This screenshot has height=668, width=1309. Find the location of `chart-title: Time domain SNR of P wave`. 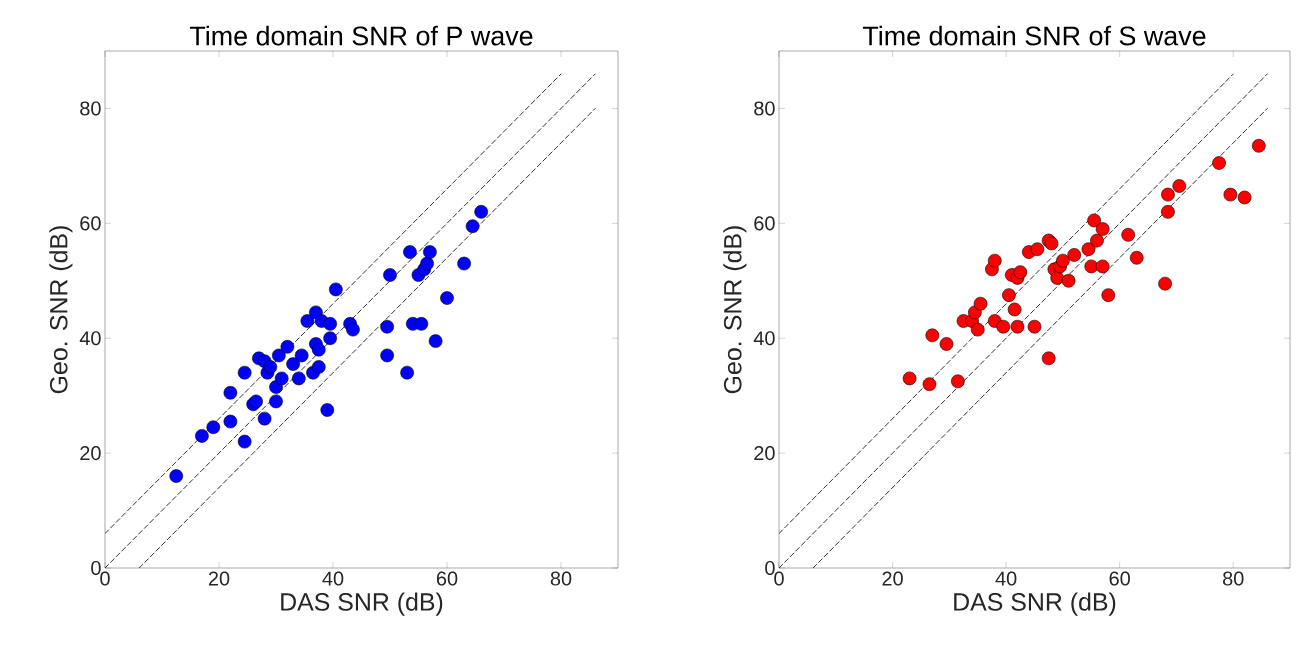

chart-title: Time domain SNR of P wave is located at coordinates (361, 35).